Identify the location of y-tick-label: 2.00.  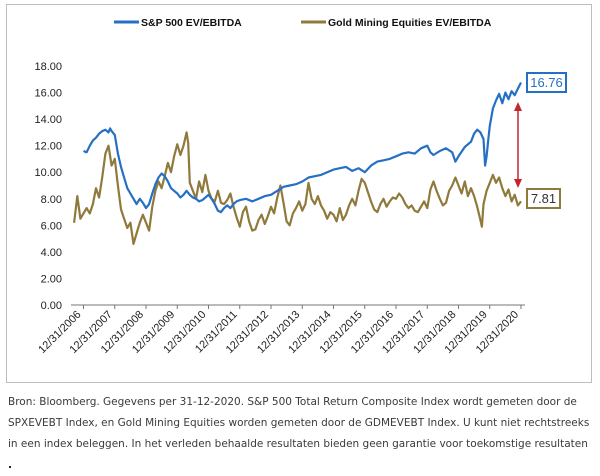
(51, 279).